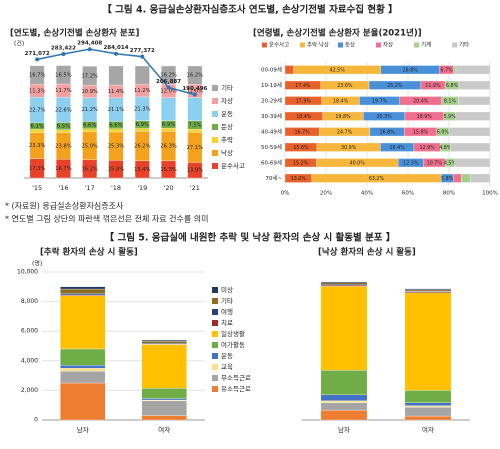  Describe the element at coordinates (447, 70) in the screenshot. I see `data-label: 6.7%` at that location.